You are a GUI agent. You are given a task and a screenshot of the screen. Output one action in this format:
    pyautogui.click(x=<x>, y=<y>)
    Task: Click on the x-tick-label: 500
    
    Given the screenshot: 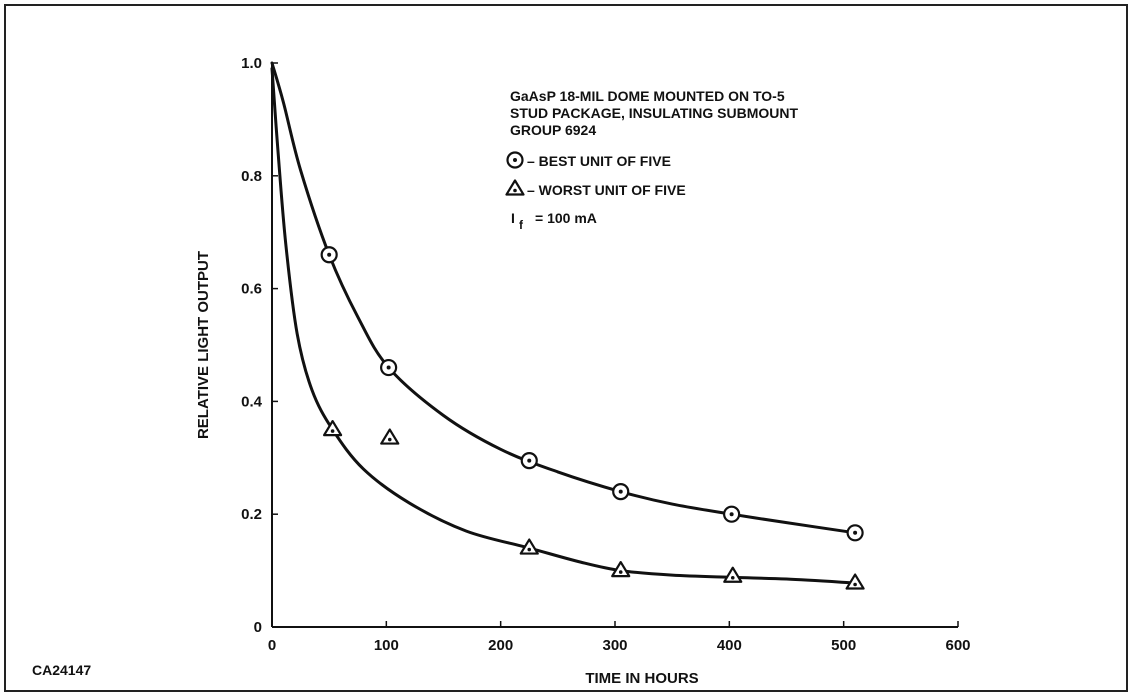 What is the action you would take?
    pyautogui.click(x=843, y=645)
    